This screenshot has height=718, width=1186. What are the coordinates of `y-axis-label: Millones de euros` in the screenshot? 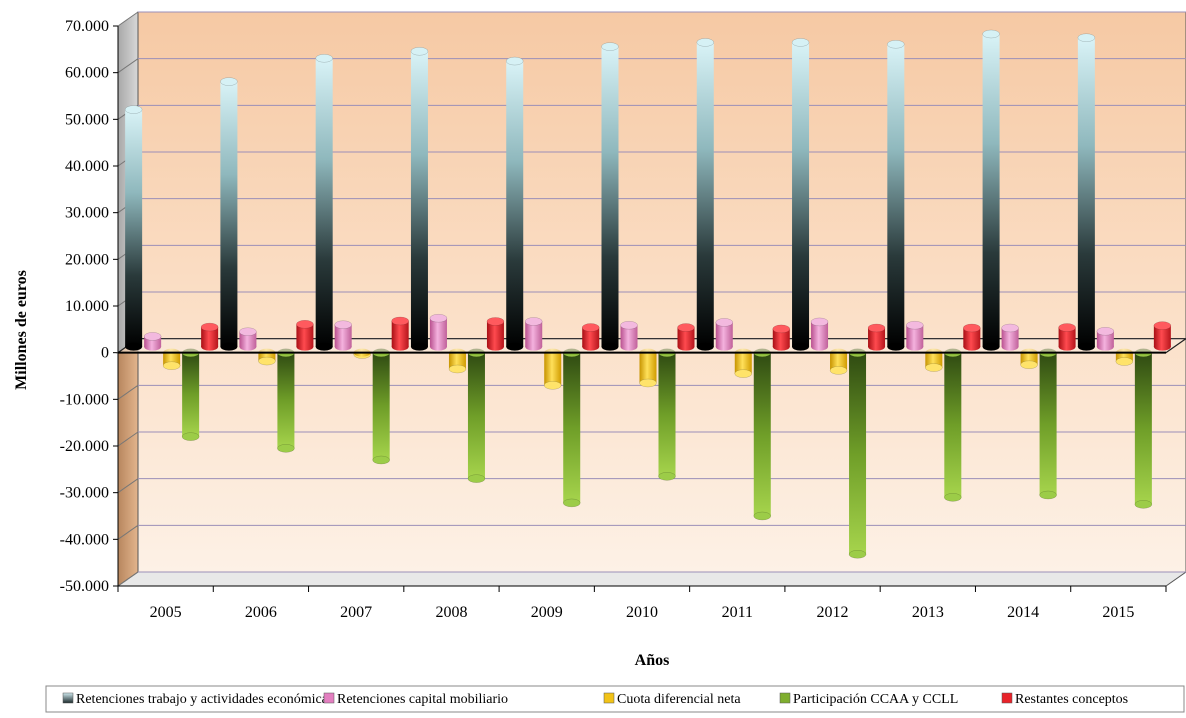 It's located at (21, 330).